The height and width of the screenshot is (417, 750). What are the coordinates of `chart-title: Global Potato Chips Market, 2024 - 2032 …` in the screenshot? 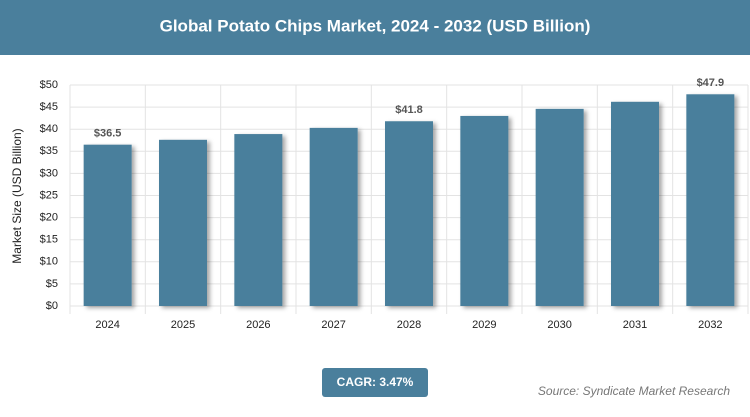 It's located at (375, 25).